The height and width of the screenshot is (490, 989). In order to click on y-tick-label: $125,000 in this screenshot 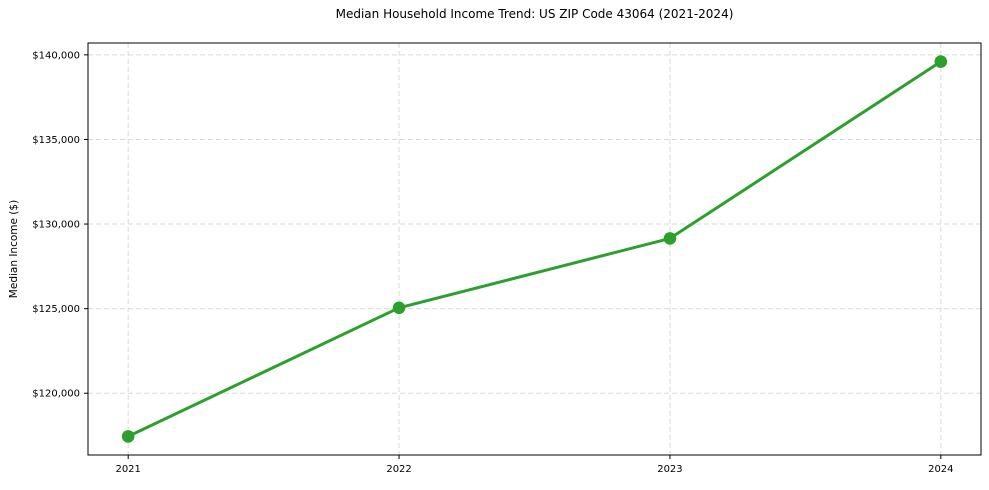, I will do `click(56, 309)`.